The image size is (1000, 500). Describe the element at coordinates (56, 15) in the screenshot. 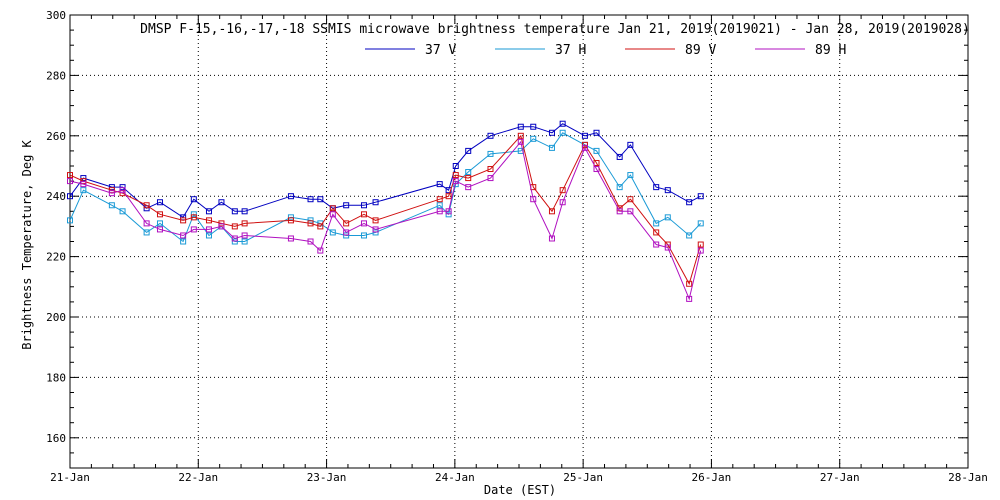

I see `y-tick-label: 300` at that location.